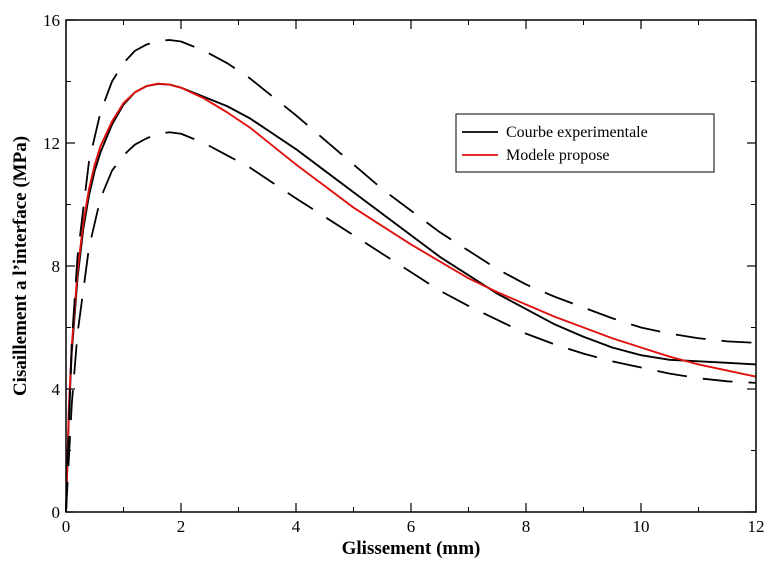  I want to click on x-tick-label: 8, so click(526, 526).